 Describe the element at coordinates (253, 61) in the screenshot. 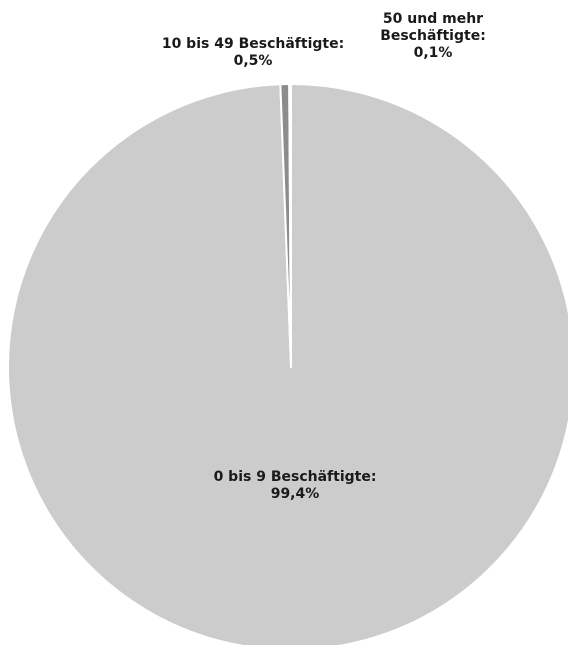

I see `slice-label-10-49-value: 0,5%` at that location.